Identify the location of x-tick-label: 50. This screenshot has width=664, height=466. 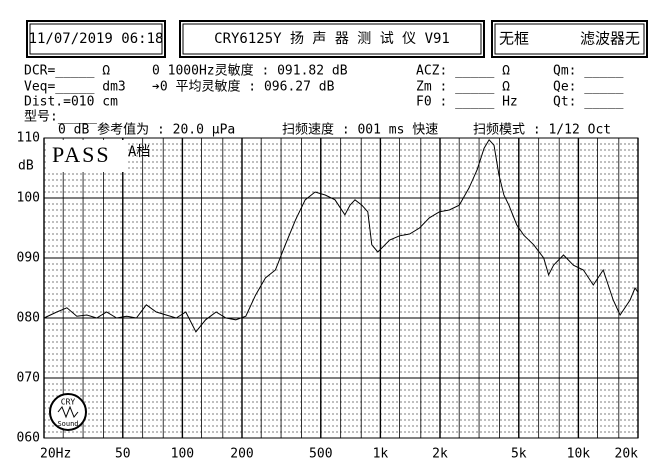
(123, 454).